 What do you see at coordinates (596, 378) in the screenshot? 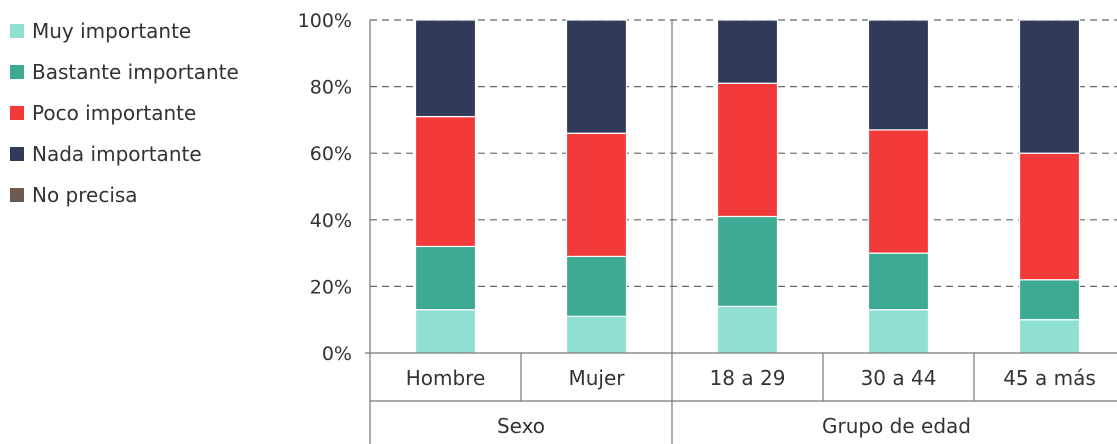
I see `x-category-label: Mujer` at bounding box center [596, 378].